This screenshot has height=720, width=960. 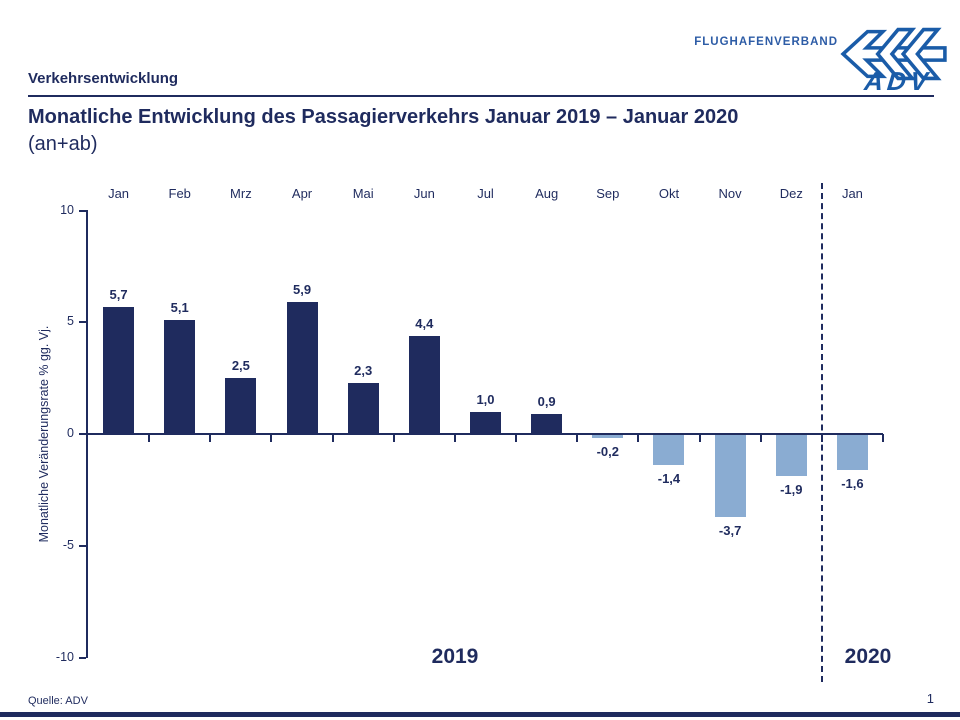 I want to click on month-label: Nov, so click(x=730, y=193).